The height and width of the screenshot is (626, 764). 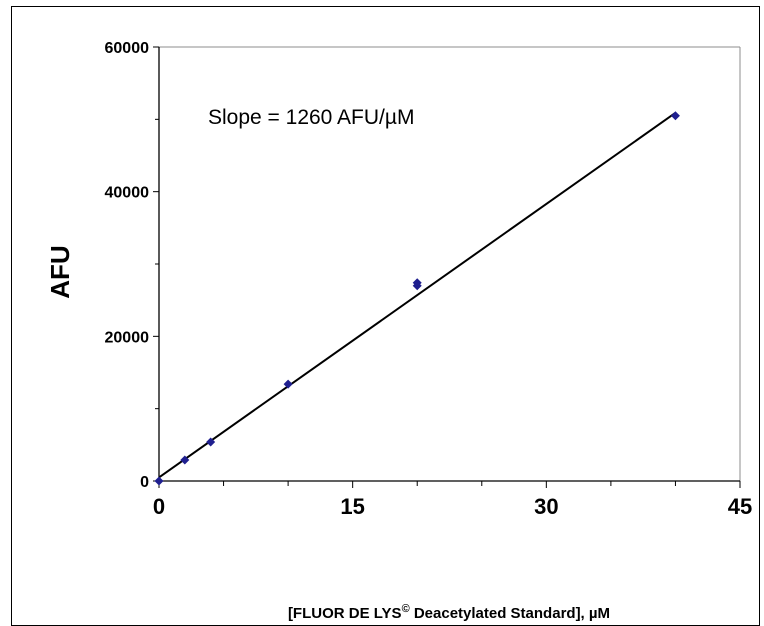 What do you see at coordinates (740, 506) in the screenshot?
I see `x-tick-label: 45` at bounding box center [740, 506].